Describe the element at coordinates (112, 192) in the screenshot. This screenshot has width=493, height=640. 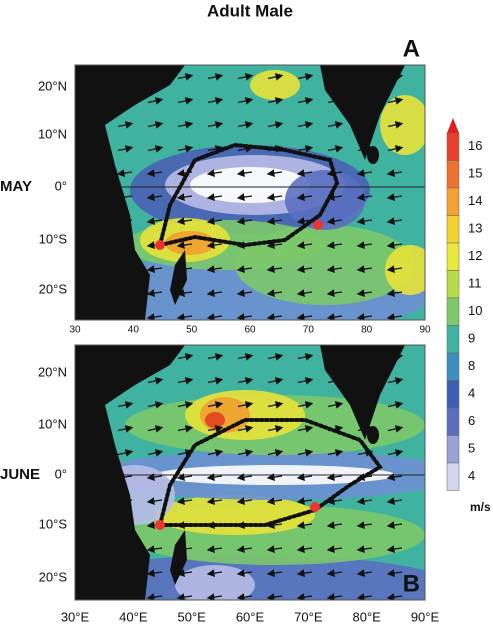
I see `land-africa` at that location.